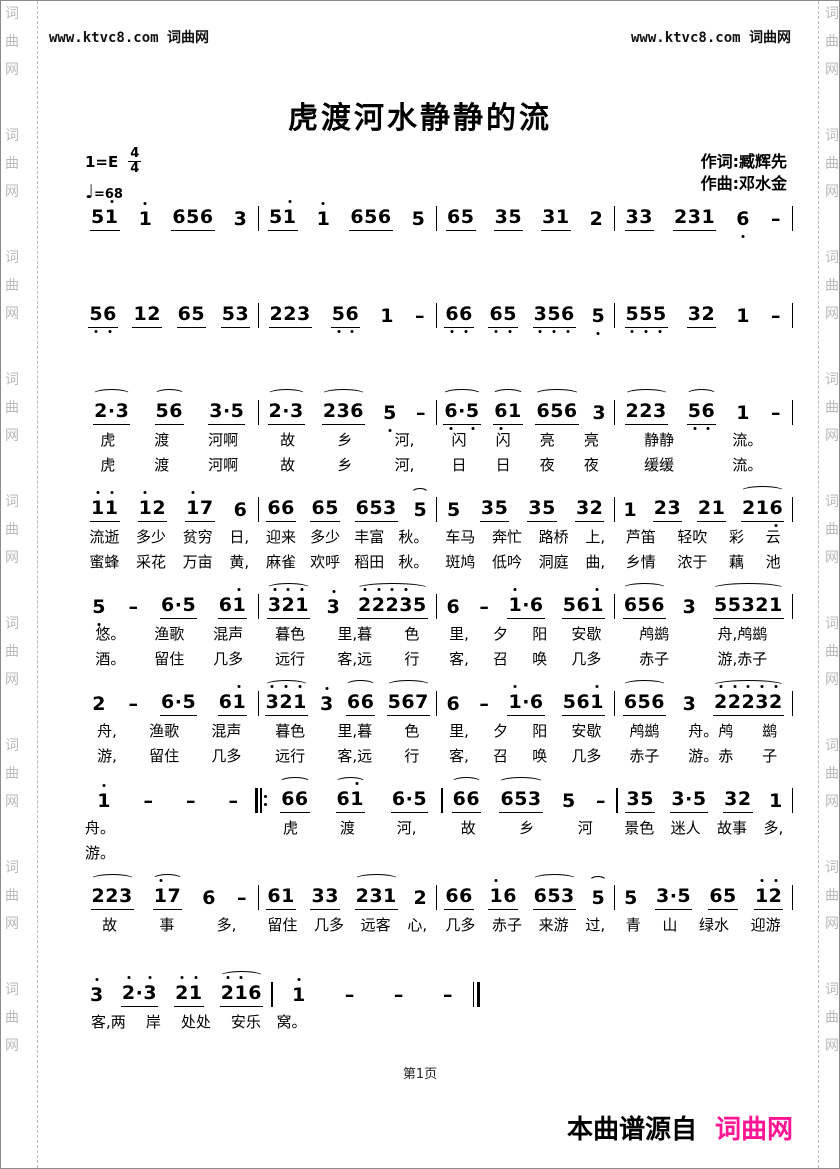  Describe the element at coordinates (325, 537) in the screenshot. I see `lyric-word: 多少` at that location.